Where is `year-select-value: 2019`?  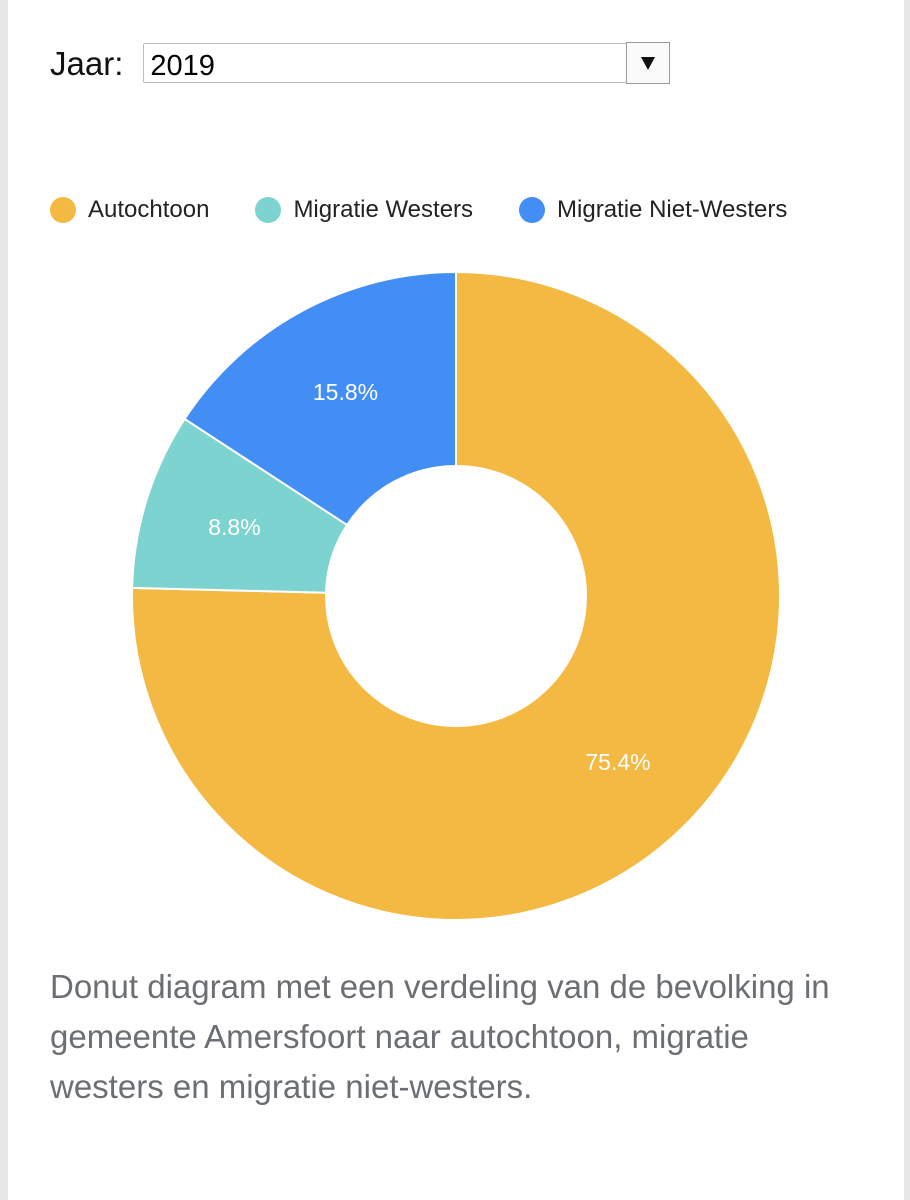 year-select-value: 2019 is located at coordinates (182, 66).